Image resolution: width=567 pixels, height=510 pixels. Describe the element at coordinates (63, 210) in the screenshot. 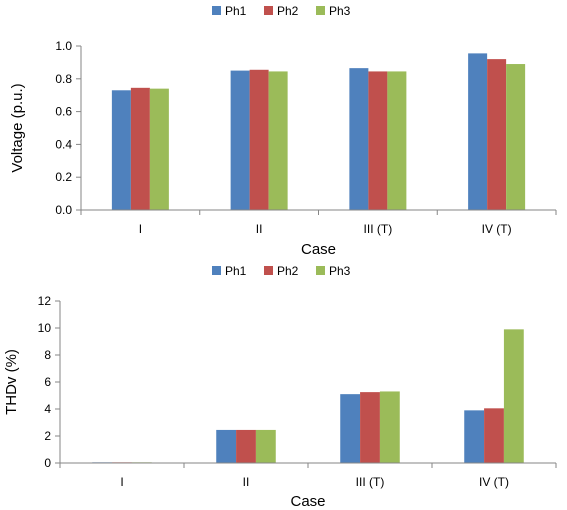

I see `y-tick-label: 0.0` at that location.